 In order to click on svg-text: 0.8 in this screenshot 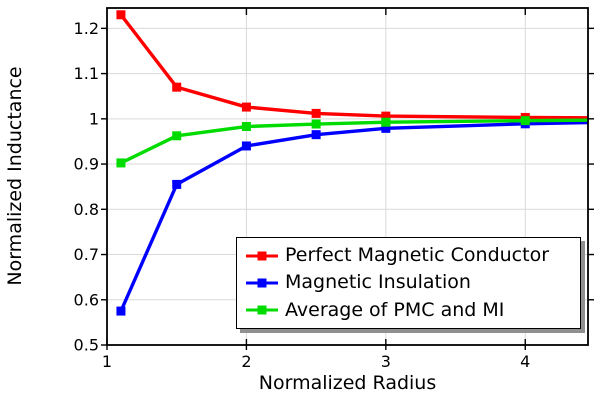, I will do `click(86, 209)`.